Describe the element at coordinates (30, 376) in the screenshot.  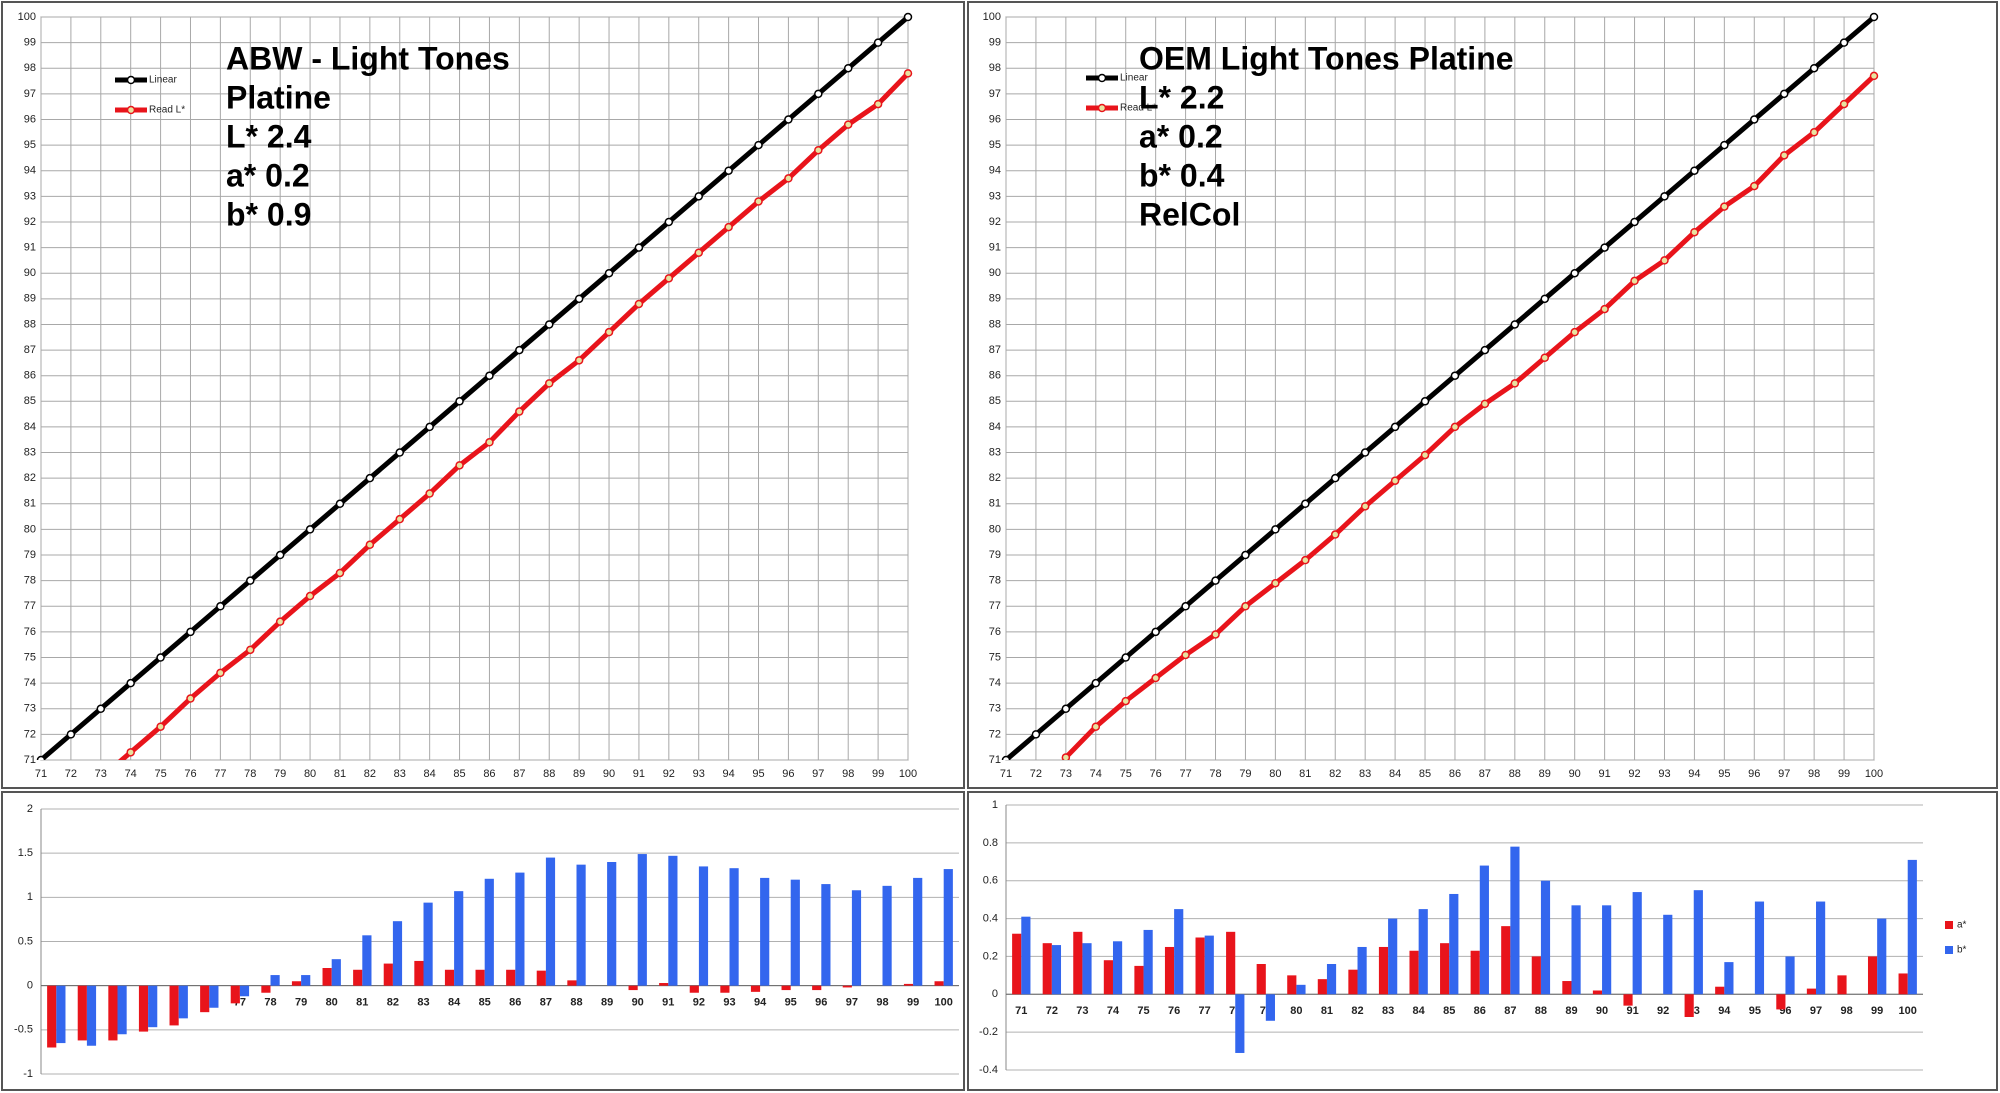
I see `y-tick-label: 86` at that location.